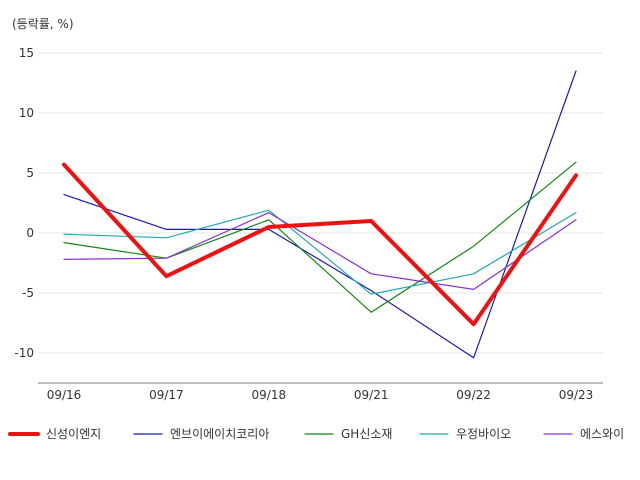 This screenshot has width=640, height=480. What do you see at coordinates (43, 24) in the screenshot?
I see `y-axis-unit-label: (등락률, %)` at bounding box center [43, 24].